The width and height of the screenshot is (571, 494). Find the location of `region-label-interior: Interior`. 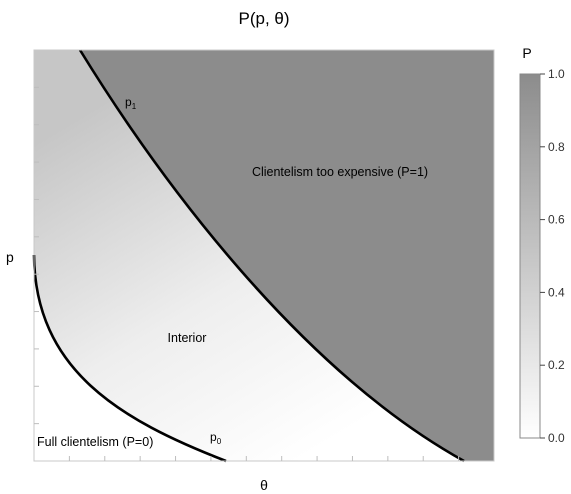

region-label-interior: Interior is located at coordinates (187, 338).